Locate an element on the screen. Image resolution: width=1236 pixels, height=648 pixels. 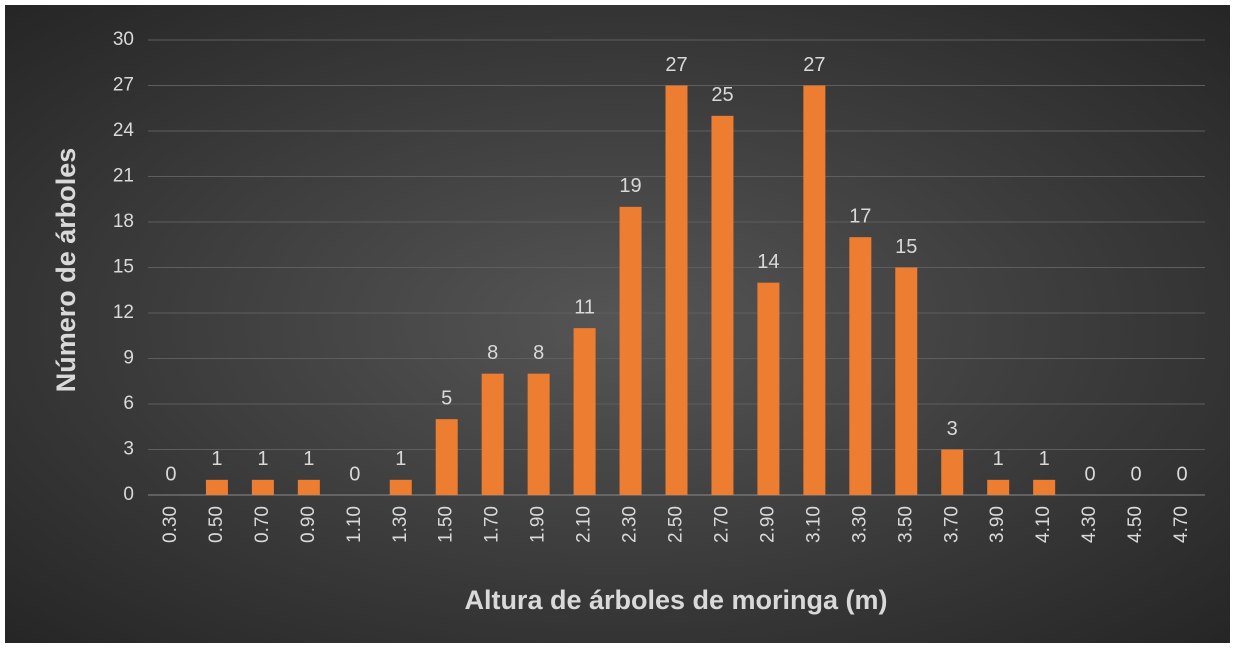
x-tick-label: 0.90 is located at coordinates (308, 524).